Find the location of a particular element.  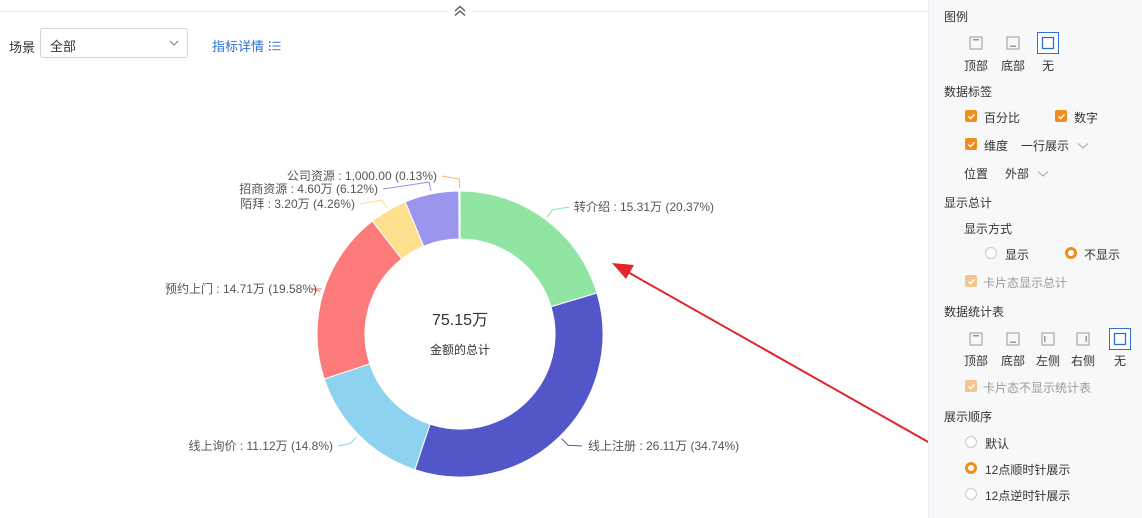

layout-left-icon is located at coordinates (1048, 339).